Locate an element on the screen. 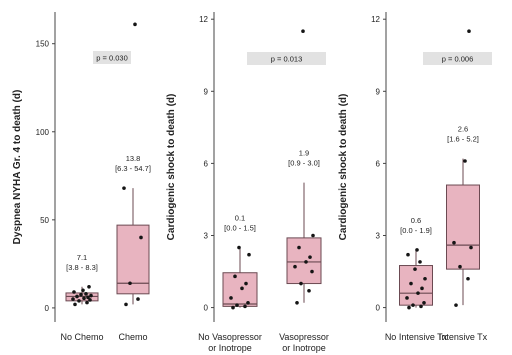  median-annotation: 2.6 is located at coordinates (463, 129).